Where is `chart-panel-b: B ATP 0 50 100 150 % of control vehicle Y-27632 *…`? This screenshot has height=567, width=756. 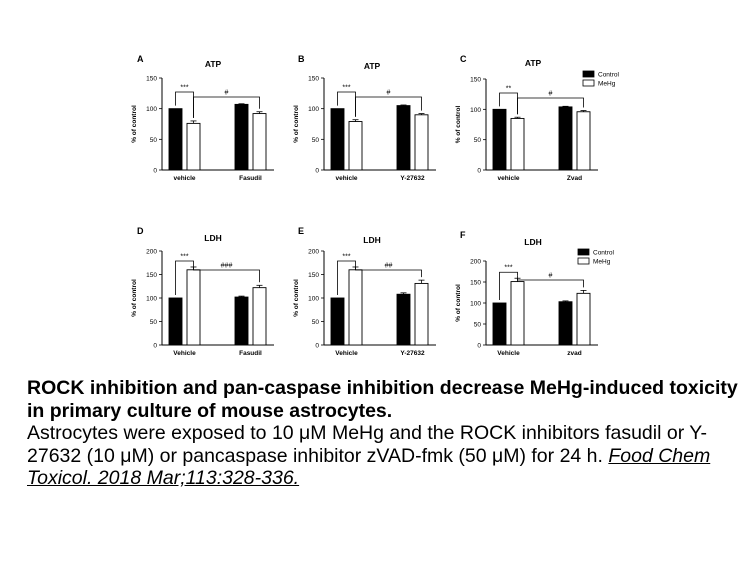
chart-panel-b: B ATP 0 50 100 150 % of control vehicle Y-27632 *… is located at coordinates (364, 118).